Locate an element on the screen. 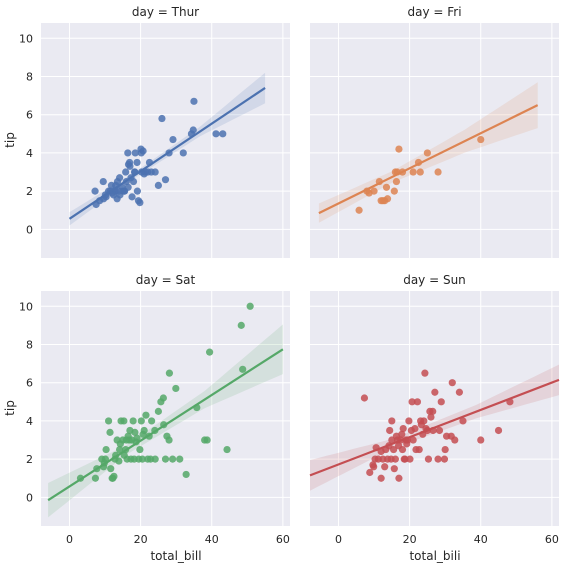 The height and width of the screenshot is (573, 568). x-axis-label-right: total_bili is located at coordinates (434, 556).